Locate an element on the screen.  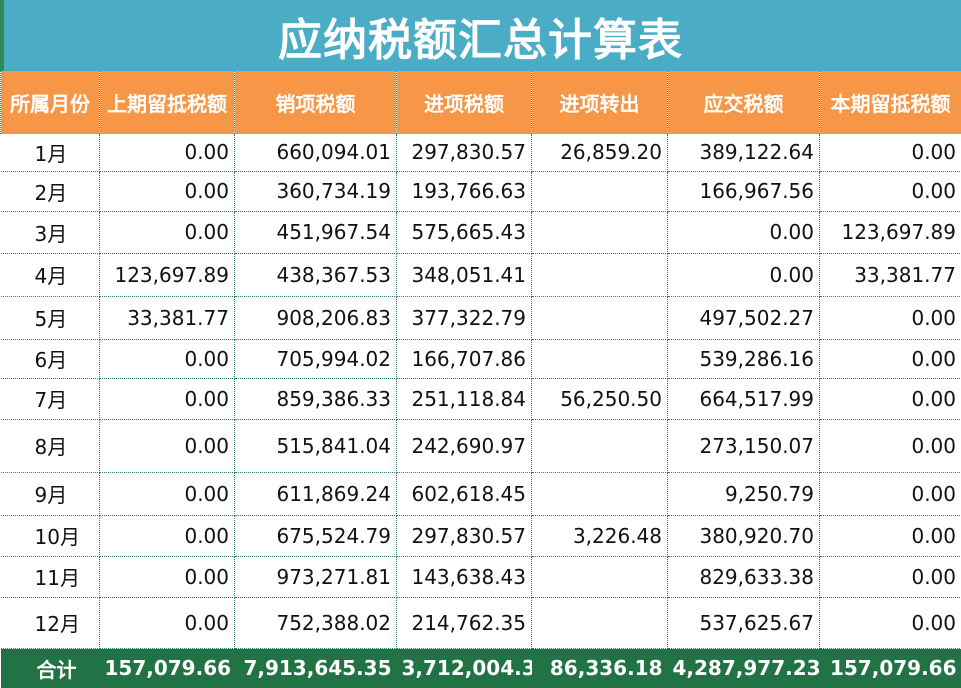
input-tax-cell: 575,665.43 is located at coordinates (464, 232).